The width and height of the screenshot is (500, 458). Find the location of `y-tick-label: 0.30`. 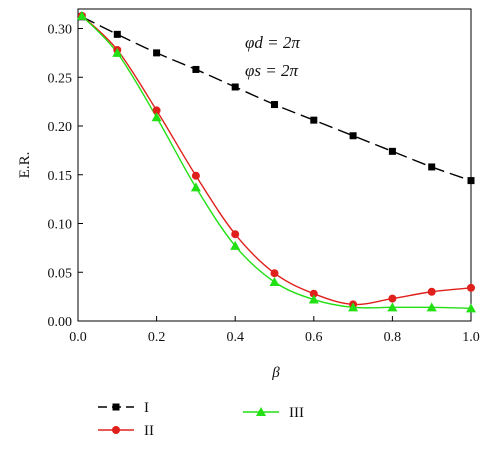

y-tick-label: 0.30 is located at coordinates (60, 30).